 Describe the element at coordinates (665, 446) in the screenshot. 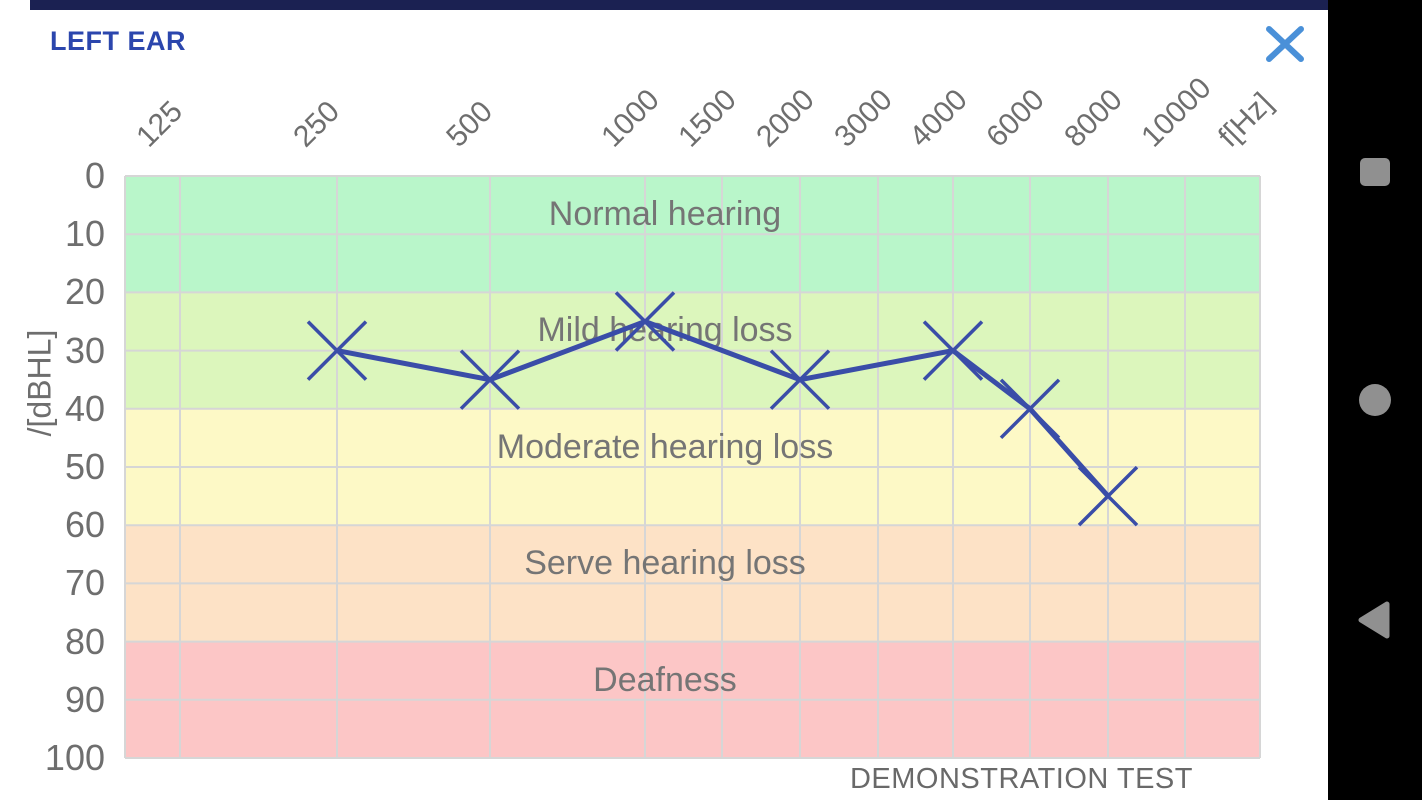

I see `zone-label: Moderate hearing loss` at that location.